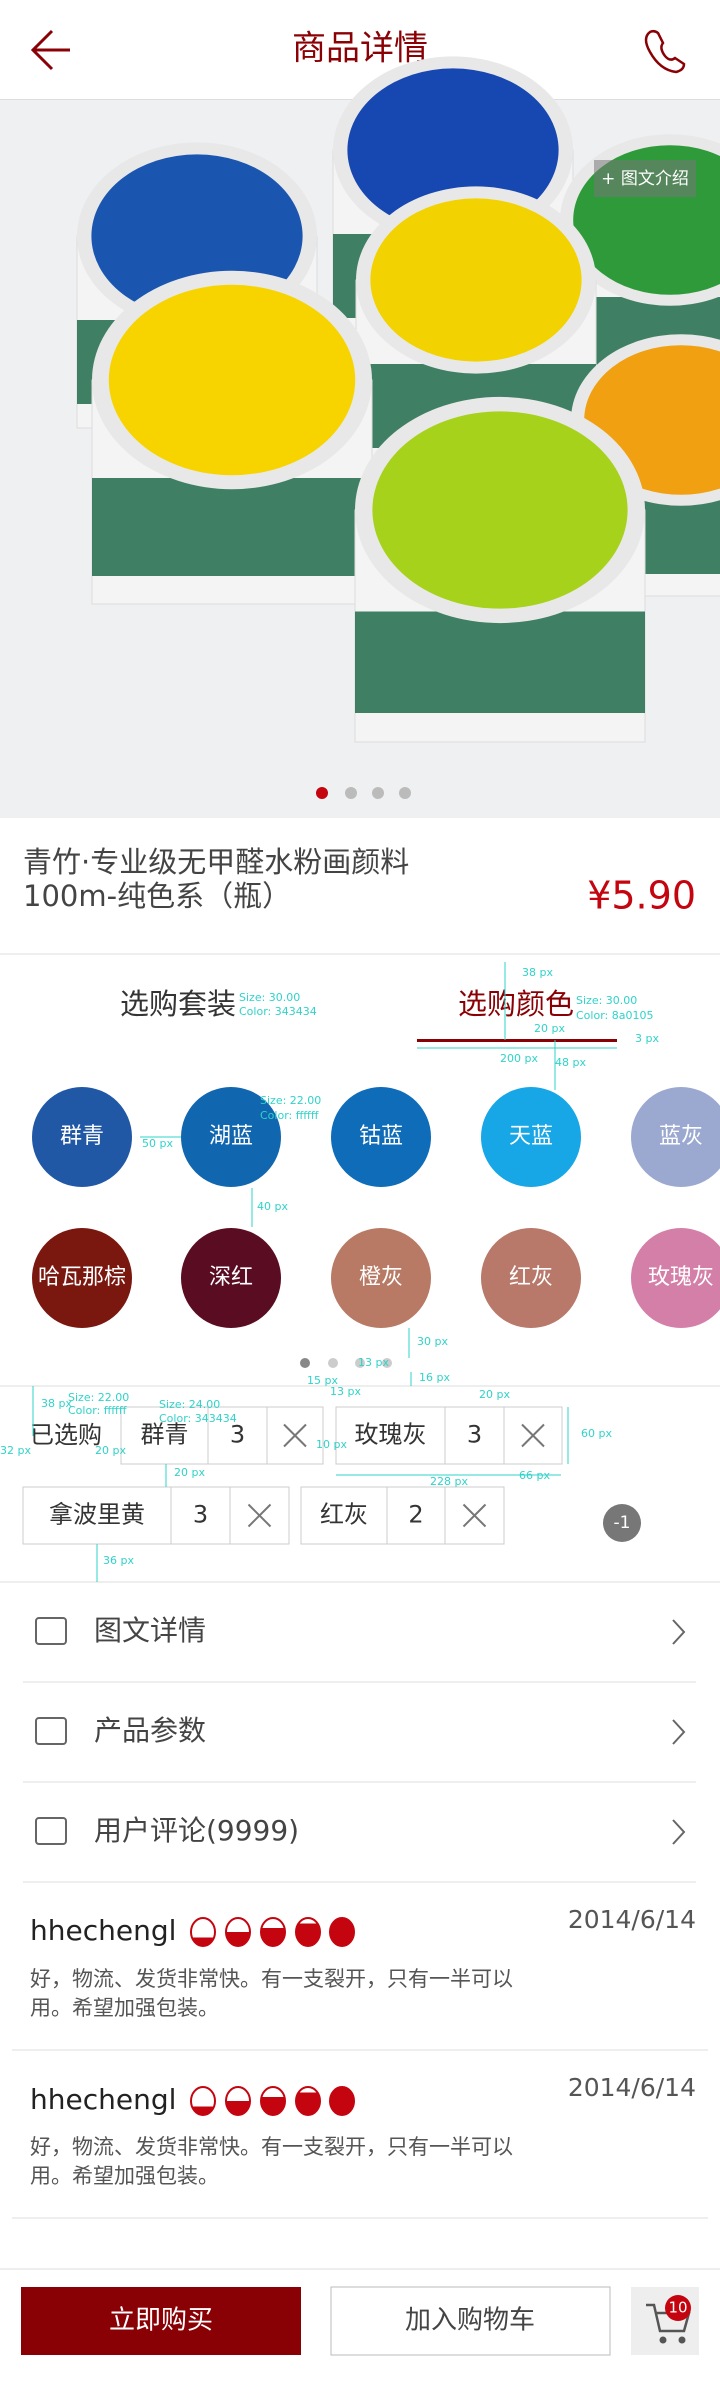 The image size is (720, 2382). Describe the element at coordinates (272, 1206) in the screenshot. I see `annotation: 40 px` at that location.